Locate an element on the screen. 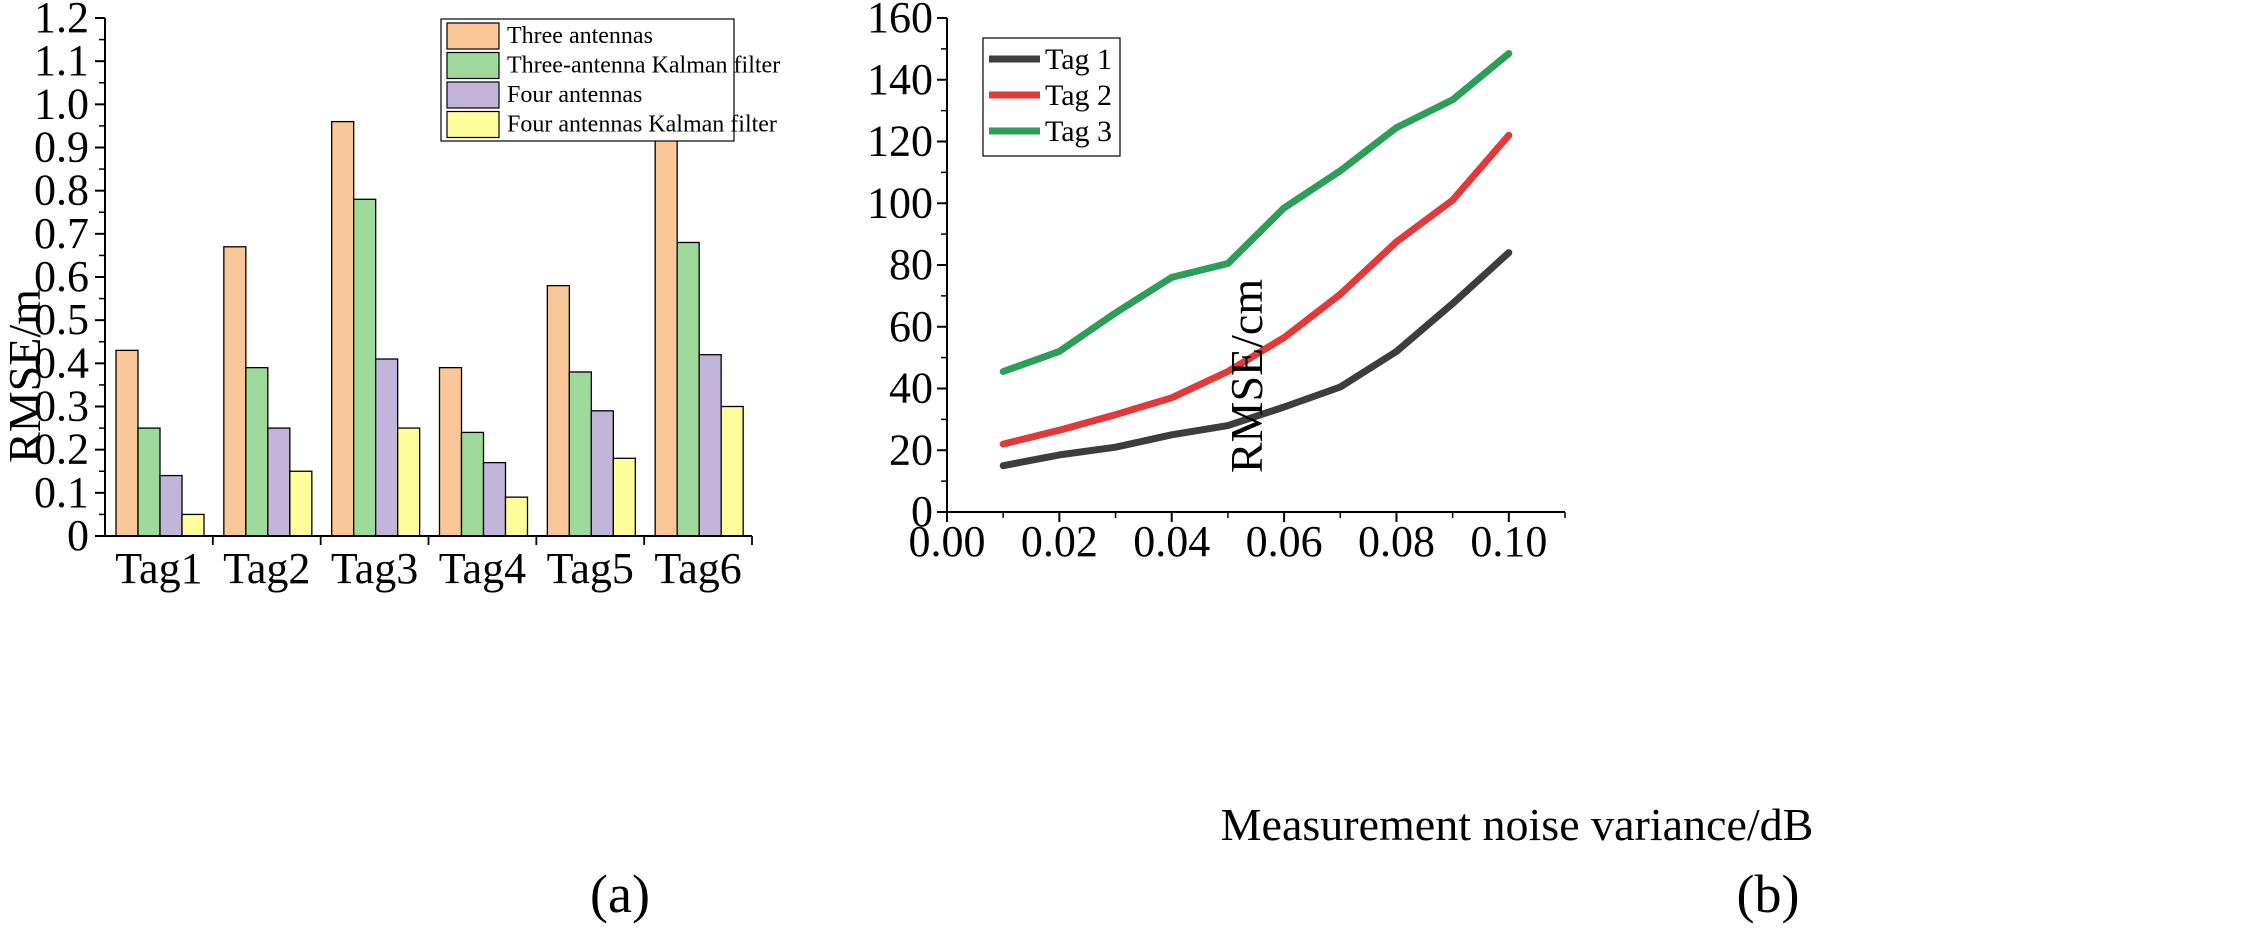 The height and width of the screenshot is (929, 2258). panel-b-x-tick-label: 0.04 is located at coordinates (1171, 541).